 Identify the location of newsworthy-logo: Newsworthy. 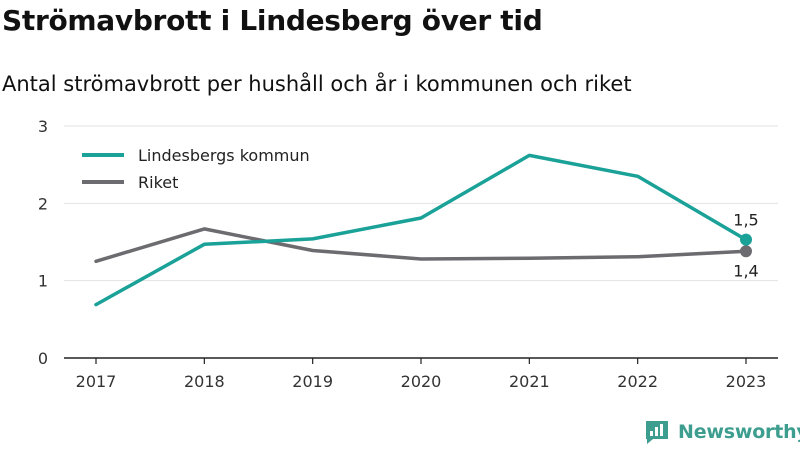
(722, 432).